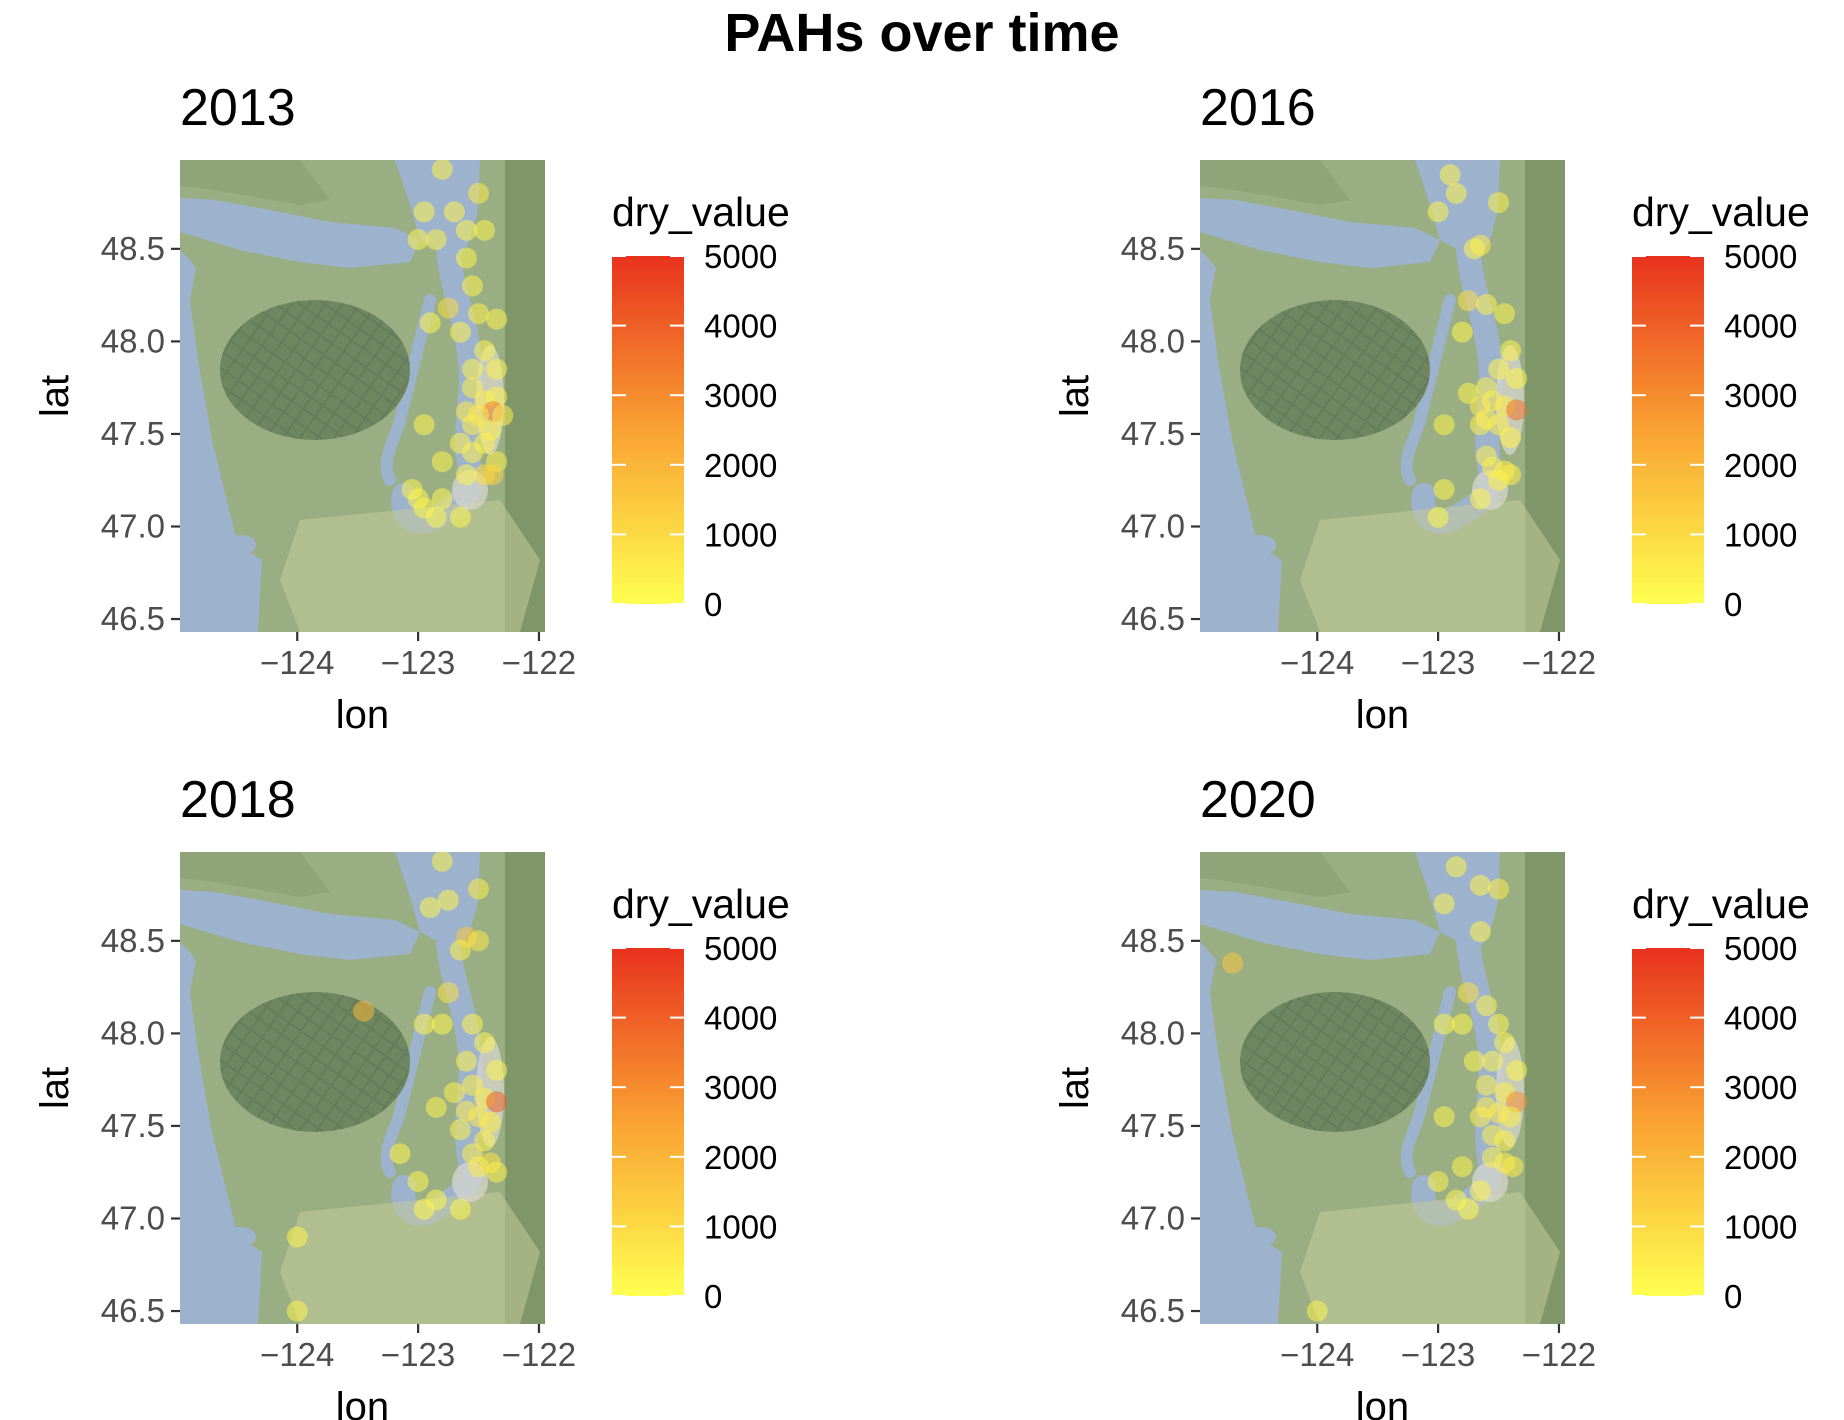 Image resolution: width=1844 pixels, height=1420 pixels. I want to click on panel-title: 2016, so click(1258, 108).